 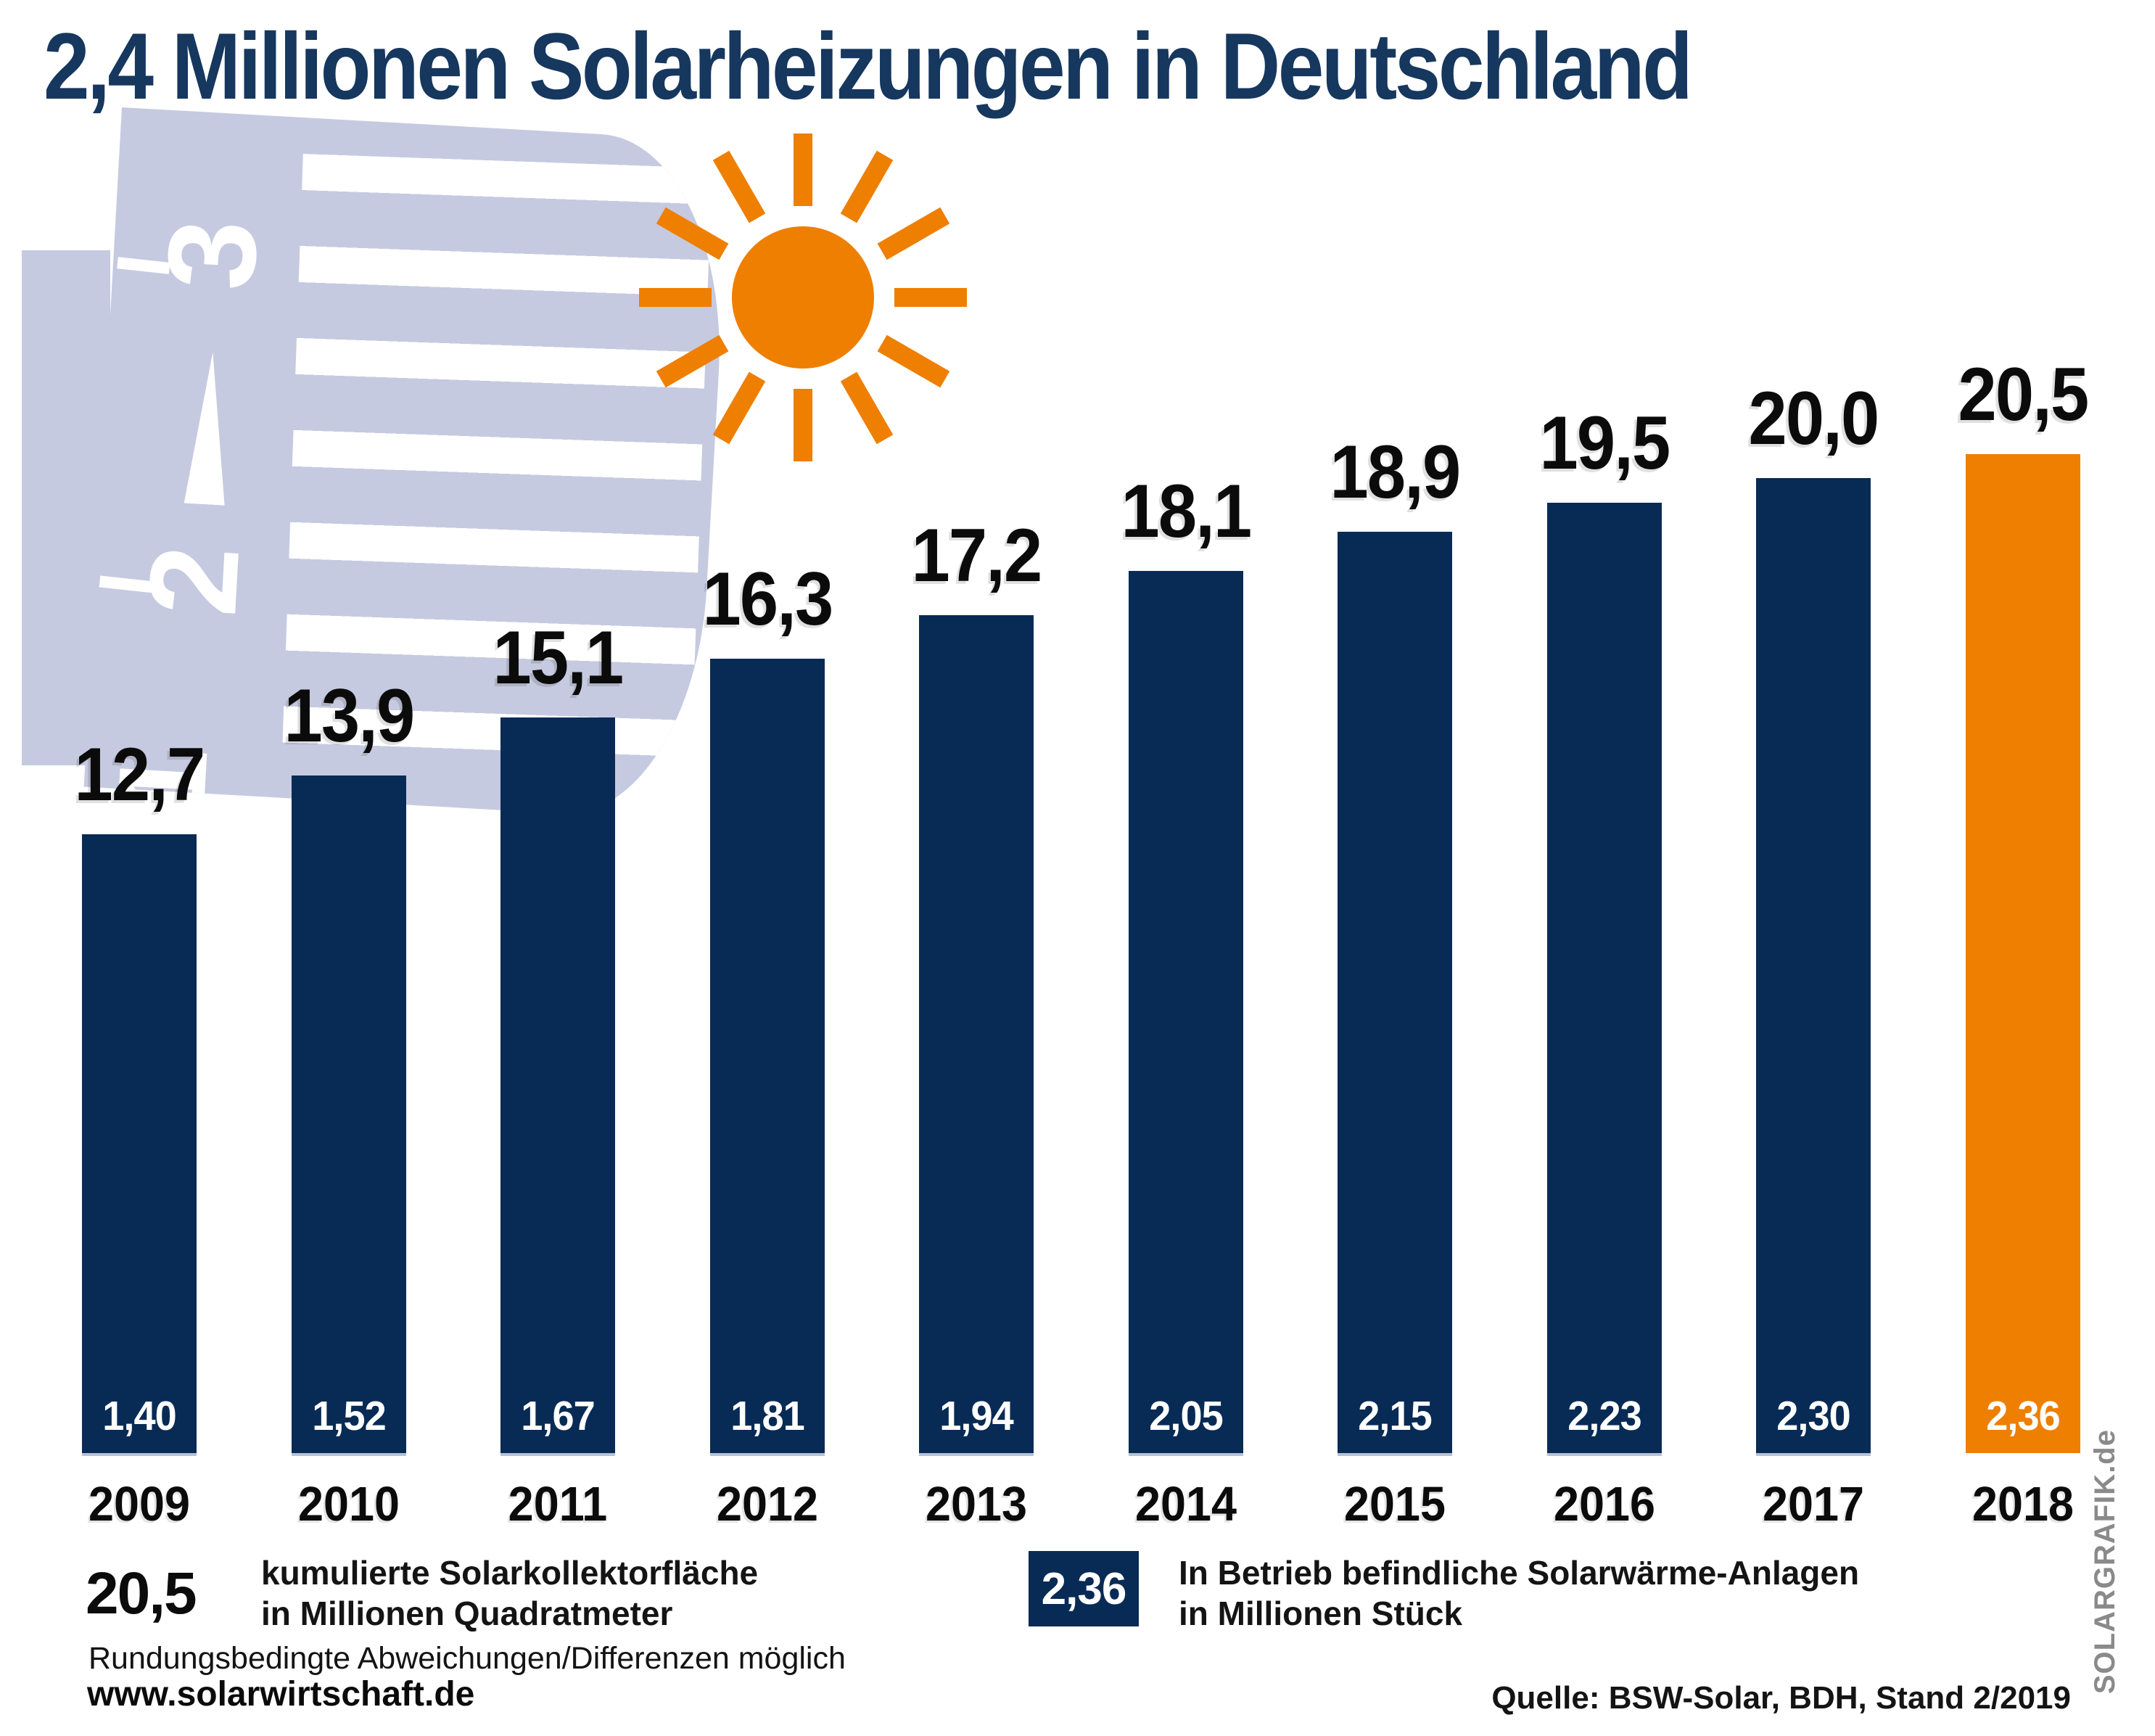 I want to click on legend-right-line2: in Millionen Stück, so click(x=1321, y=1614).